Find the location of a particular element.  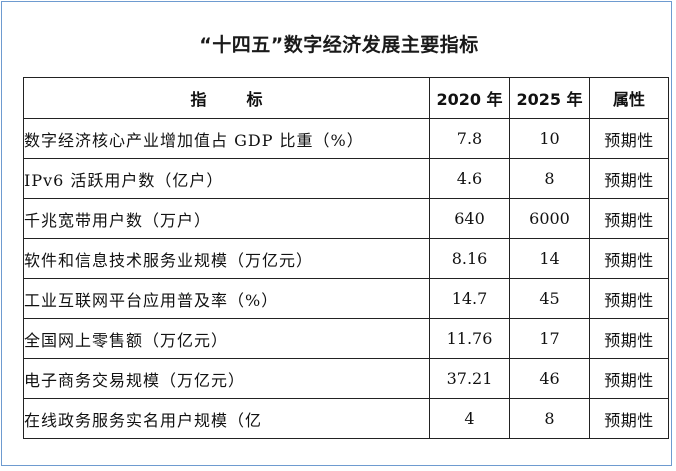

table-row: 在线政务服务实名用户规模（亿 4 8 预期性 is located at coordinates (346, 418).